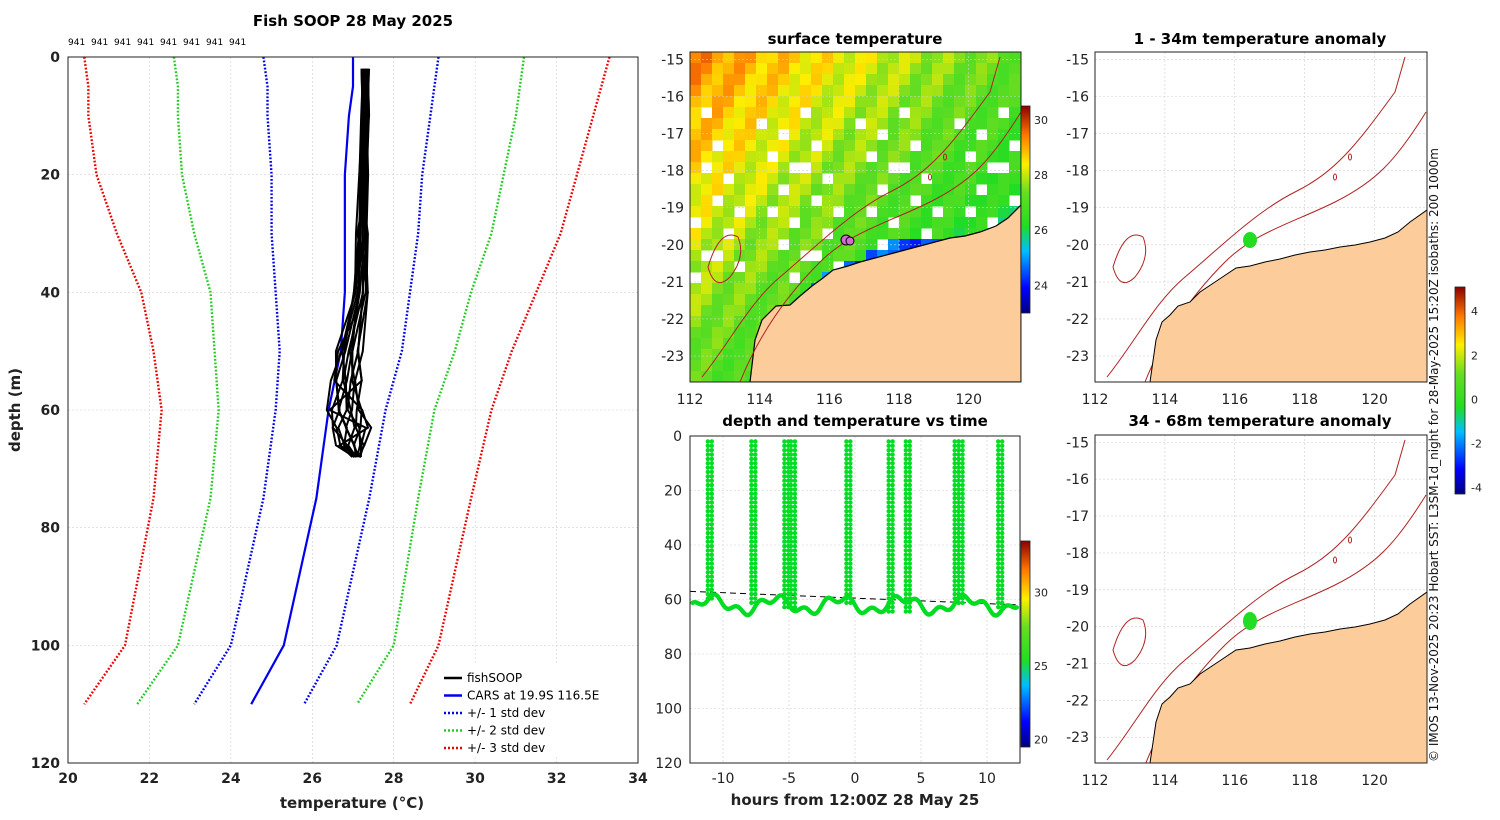  I want to click on map-ytick-label: -20, so click(1077, 246).